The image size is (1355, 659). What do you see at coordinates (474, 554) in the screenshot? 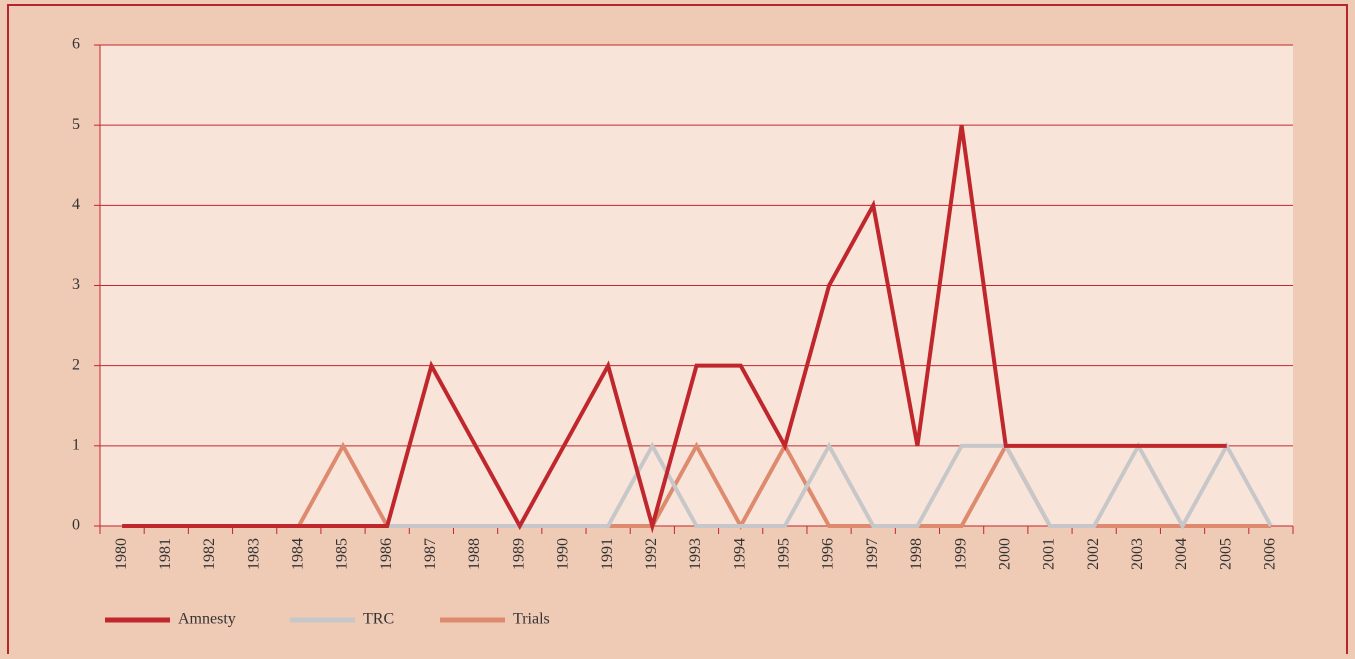
I see `x-tick-label: 1988` at bounding box center [474, 554].